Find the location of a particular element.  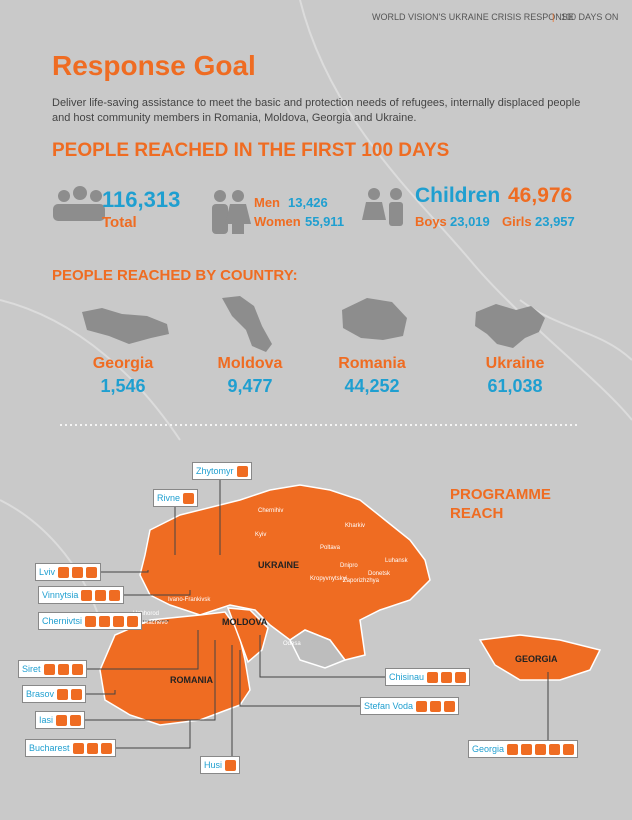

women-label: Women is located at coordinates (277, 221).